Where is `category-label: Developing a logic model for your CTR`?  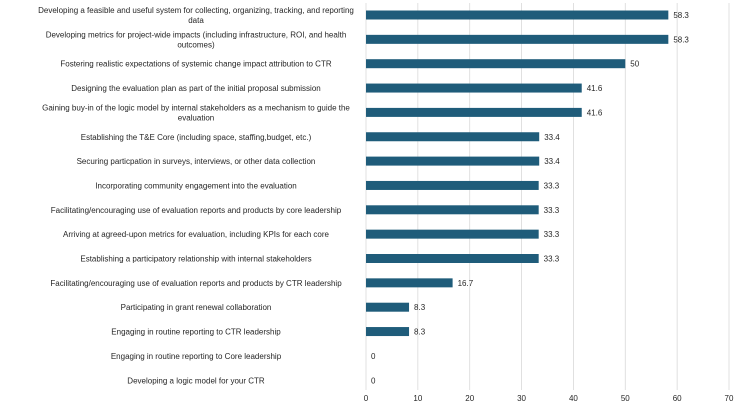 category-label: Developing a logic model for your CTR is located at coordinates (196, 380).